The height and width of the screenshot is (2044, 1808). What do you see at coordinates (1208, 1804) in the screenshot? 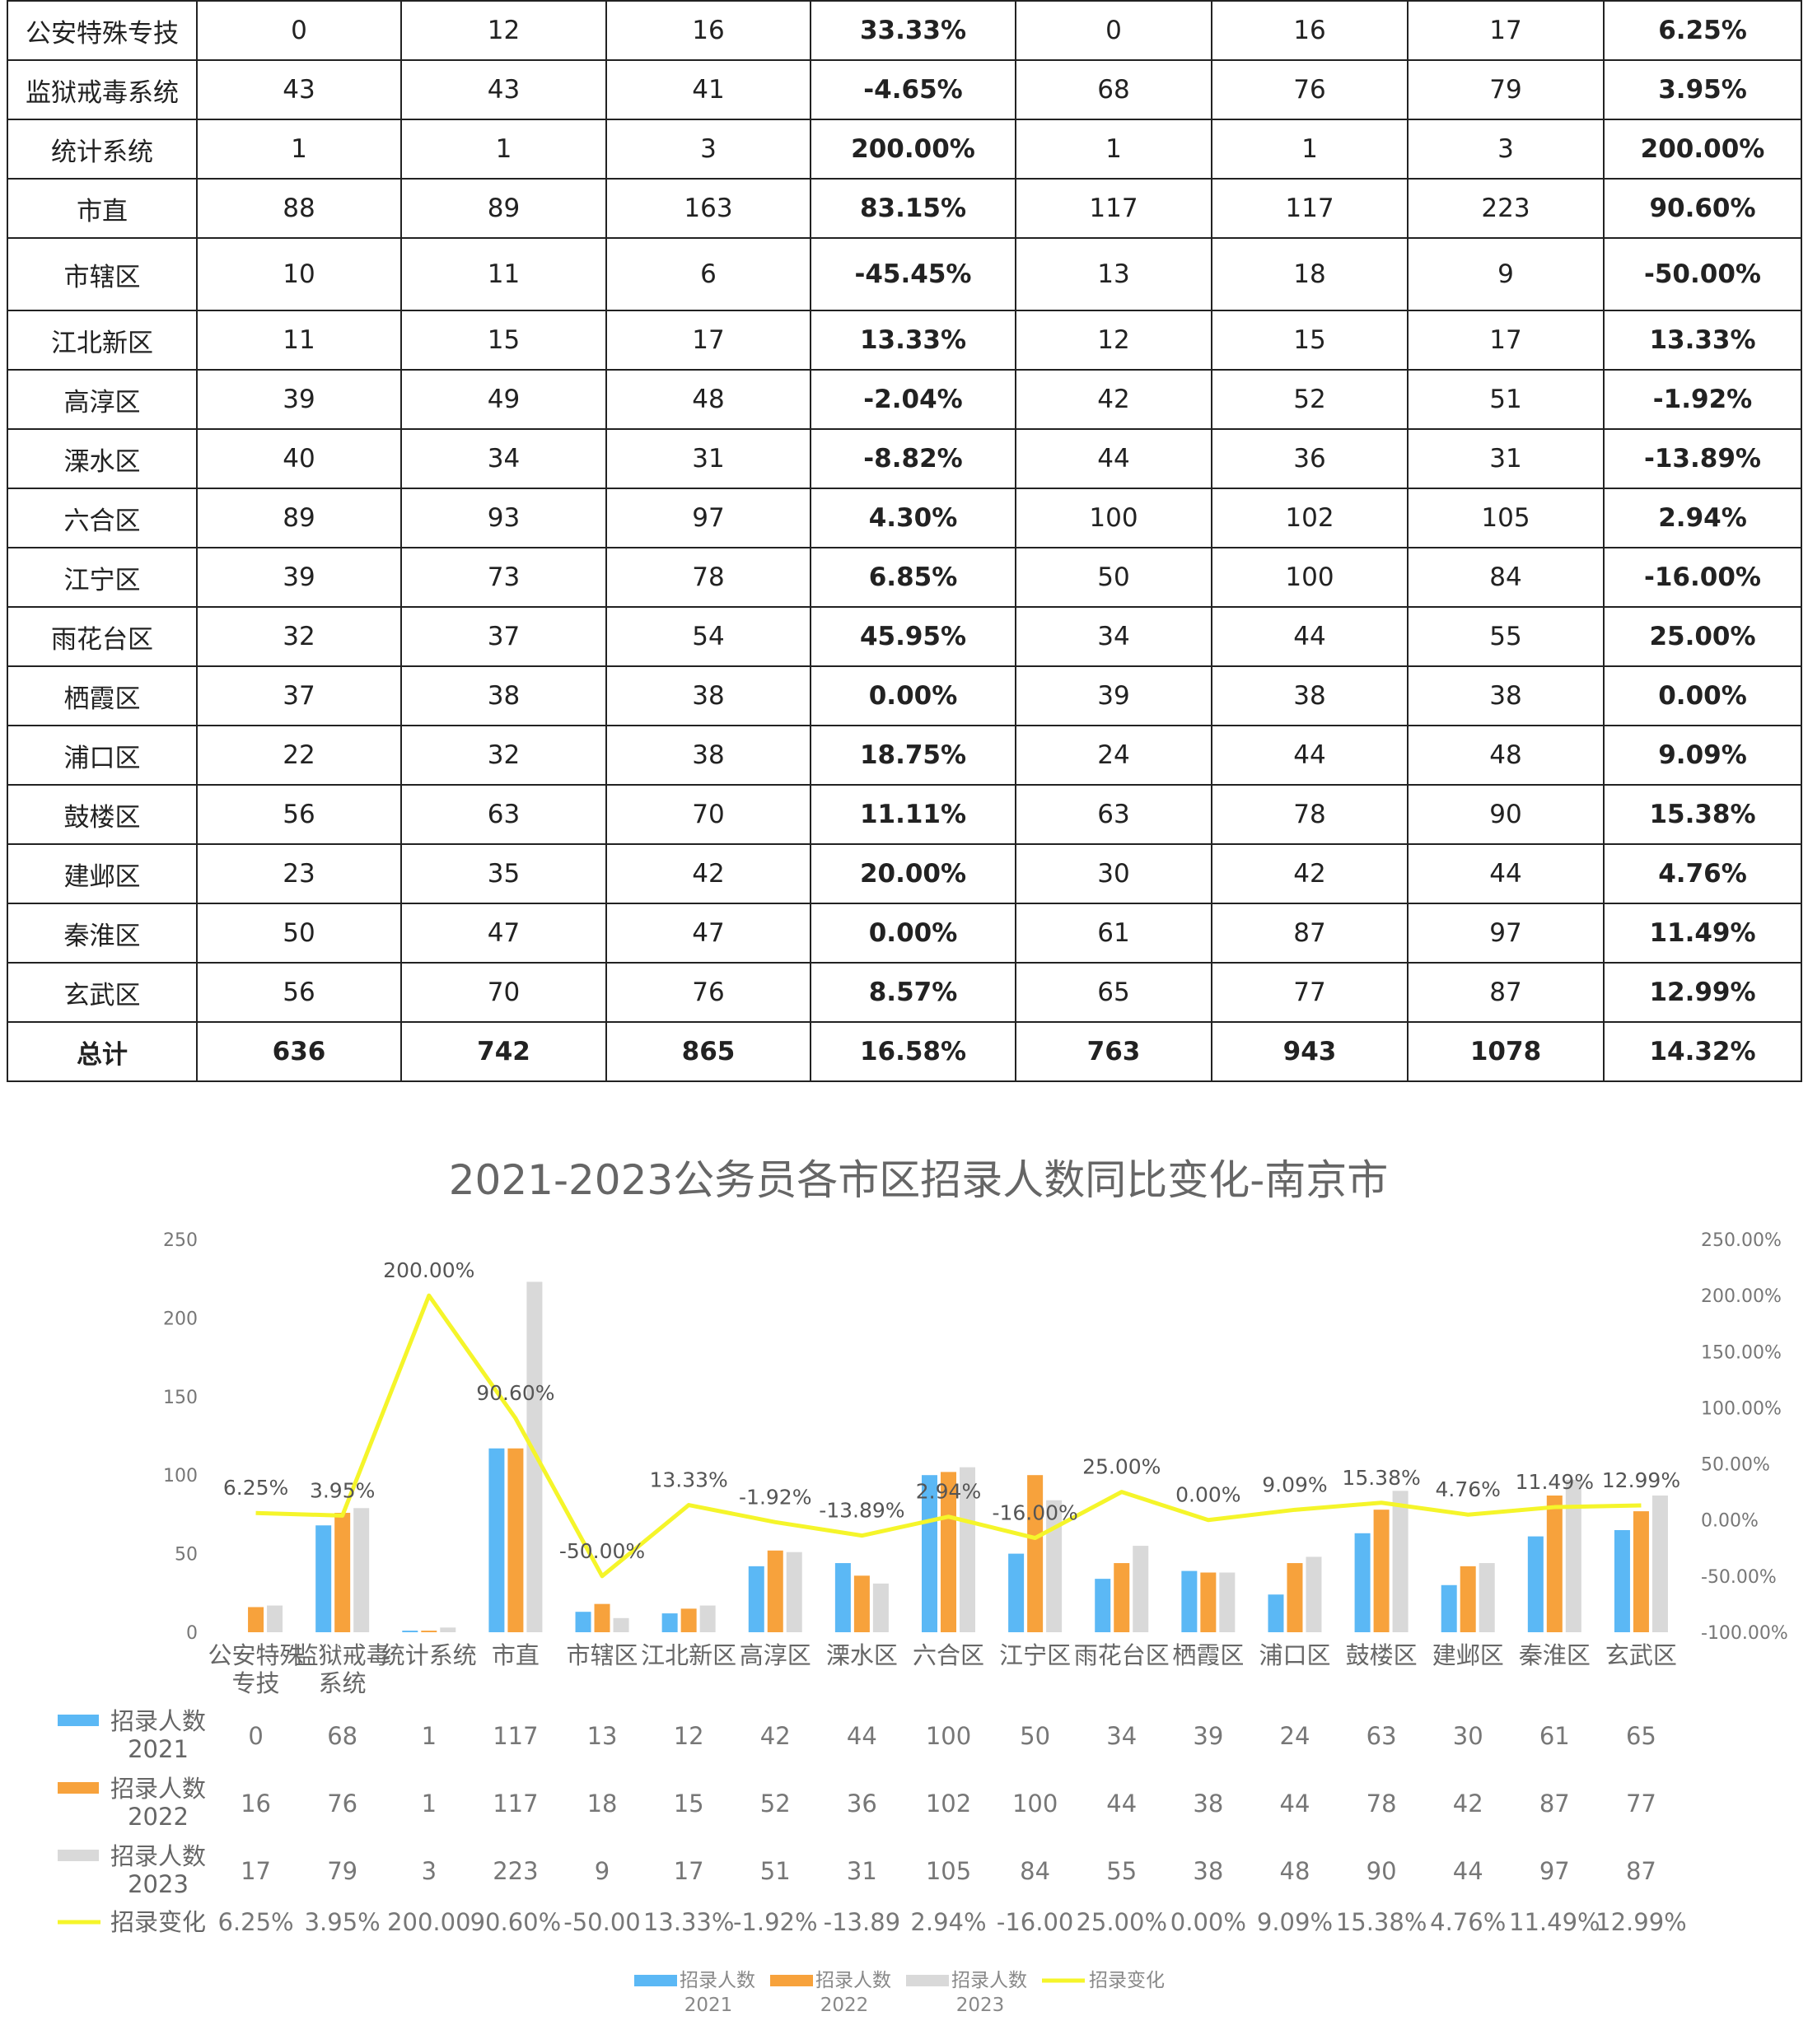
I see `data-table-value: 38` at bounding box center [1208, 1804].